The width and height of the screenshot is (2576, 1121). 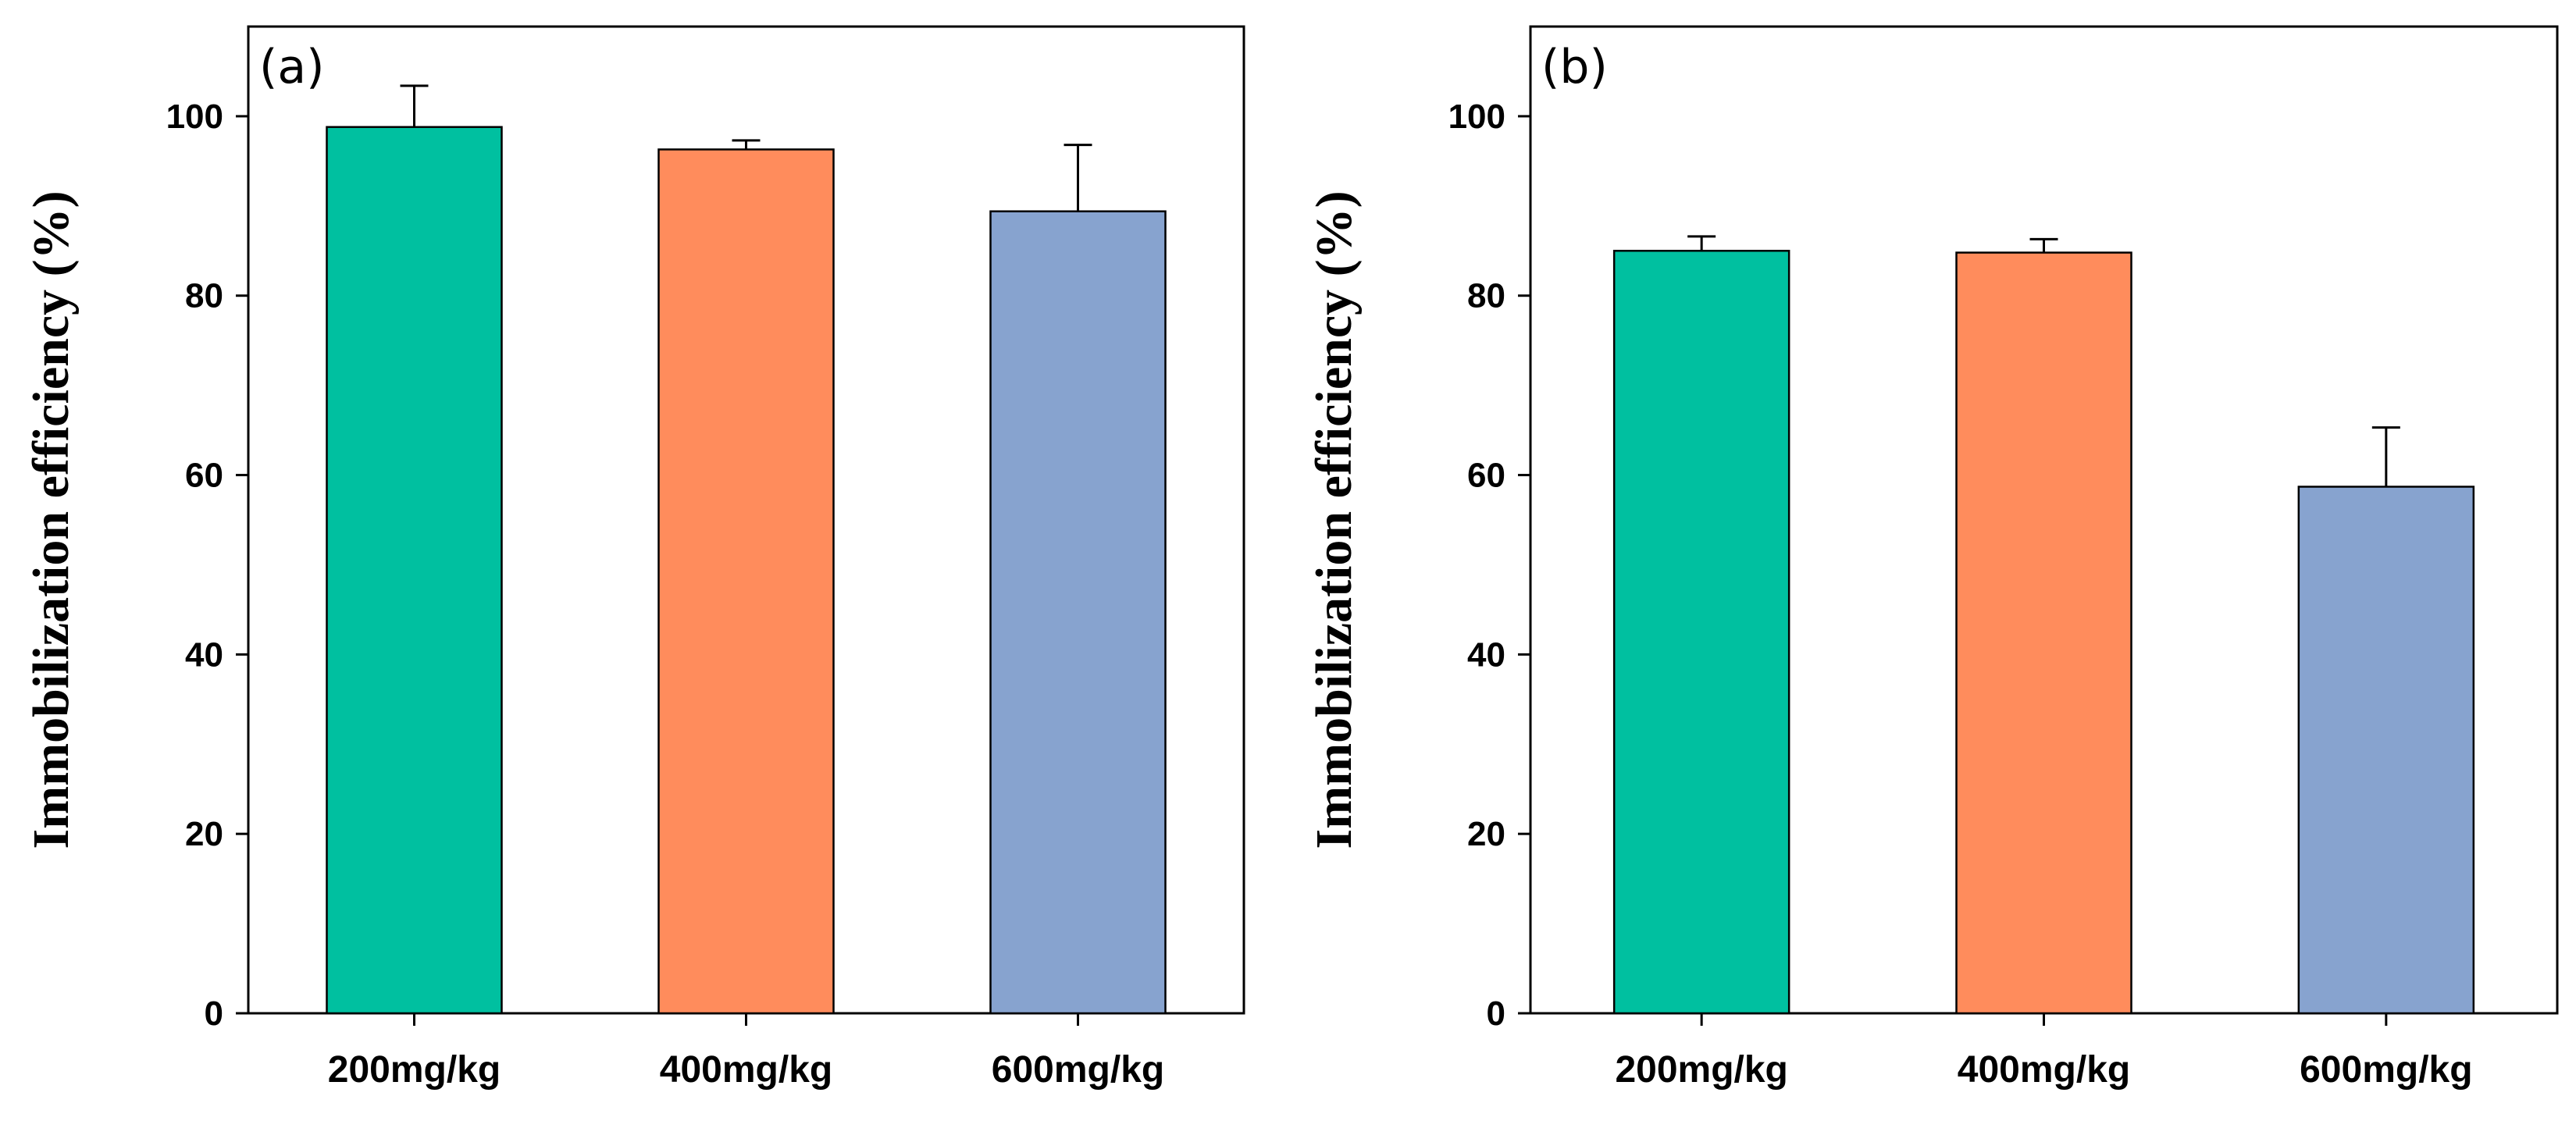 What do you see at coordinates (2386, 1070) in the screenshot?
I see `panel-b-category-label: 600mg/kg` at bounding box center [2386, 1070].